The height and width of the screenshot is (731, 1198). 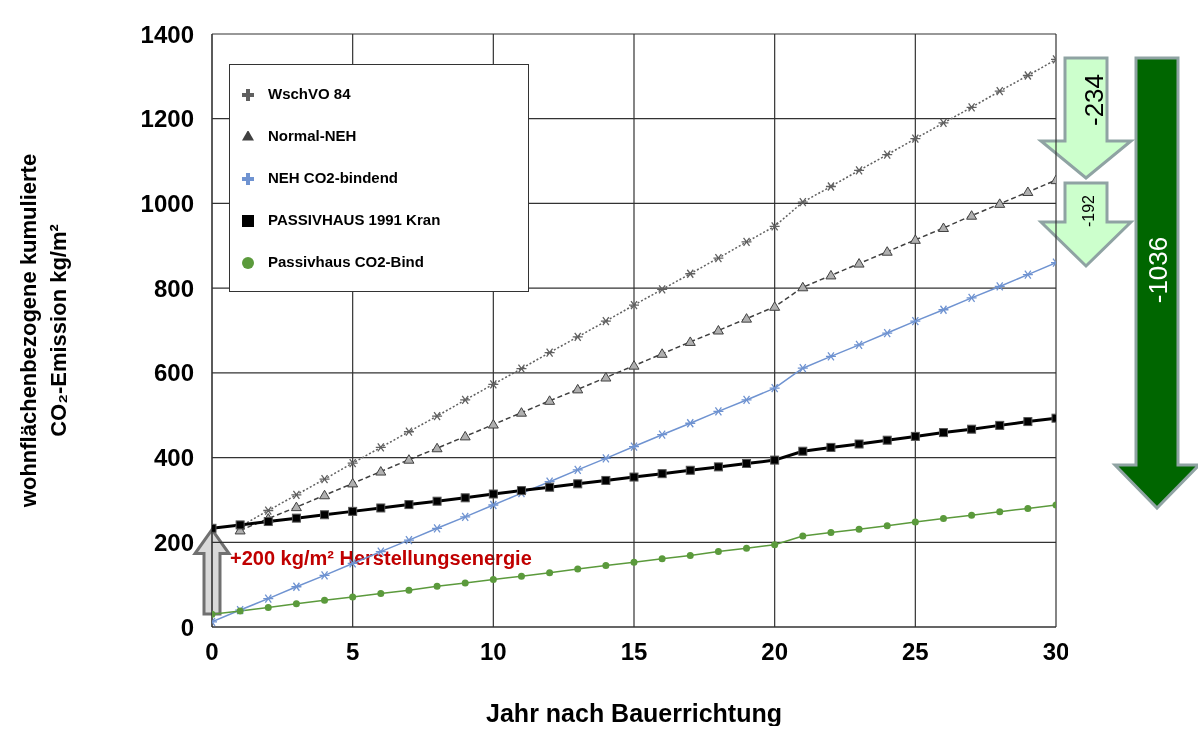 What do you see at coordinates (173, 458) in the screenshot?
I see `y-tick-label: 400` at bounding box center [173, 458].